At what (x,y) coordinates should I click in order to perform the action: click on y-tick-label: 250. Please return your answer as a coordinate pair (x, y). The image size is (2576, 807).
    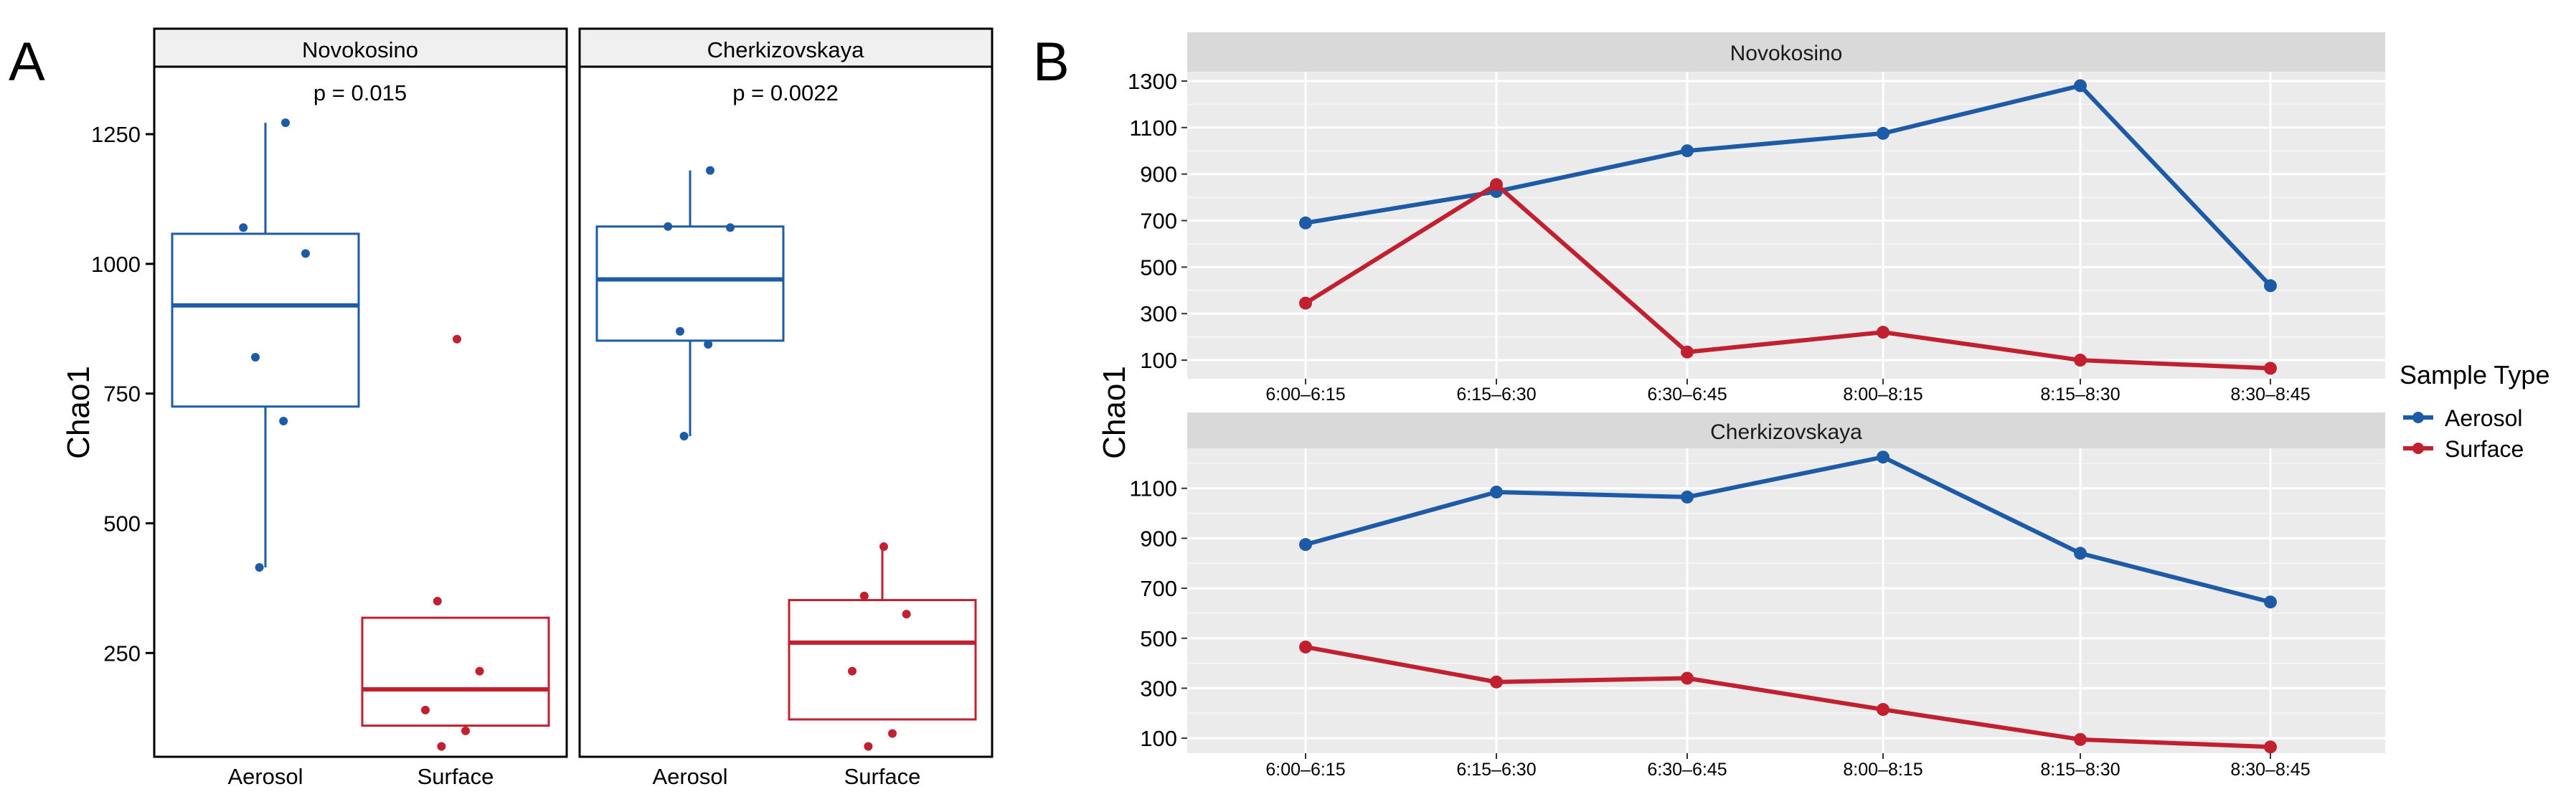
    Looking at the image, I should click on (122, 653).